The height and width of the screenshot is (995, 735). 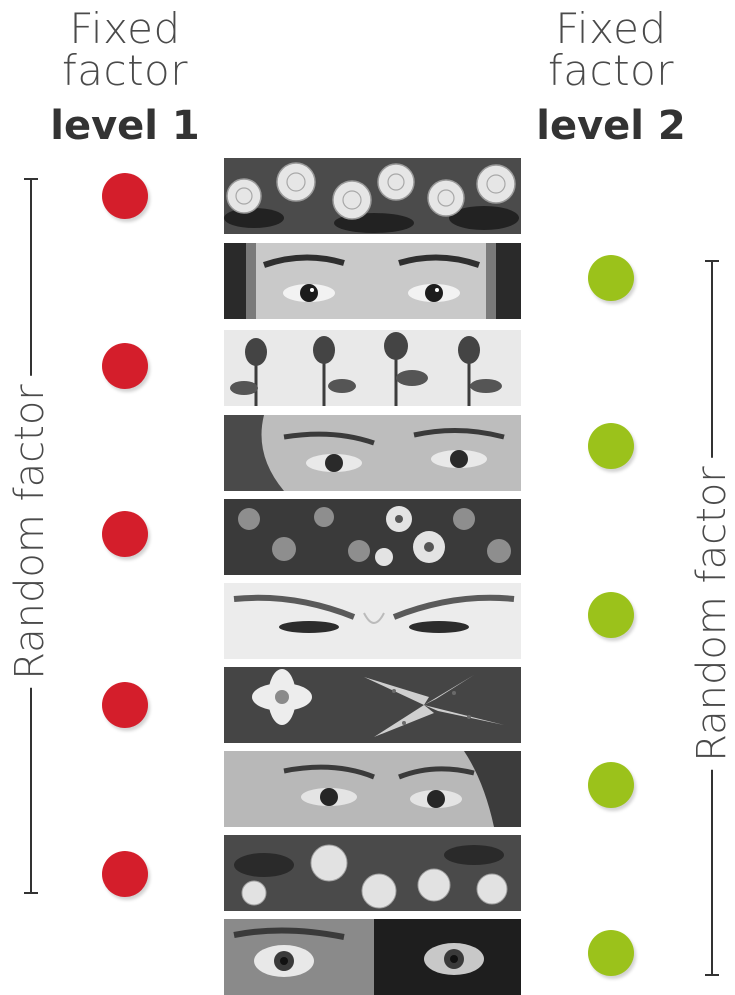 I want to click on male-eyes-image, so click(x=372, y=281).